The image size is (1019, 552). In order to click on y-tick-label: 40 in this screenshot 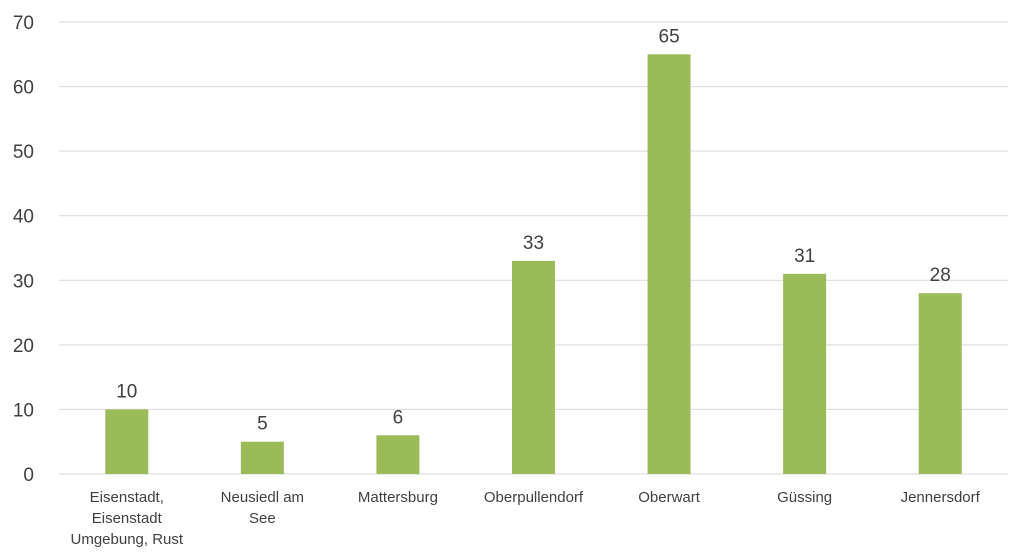, I will do `click(23, 217)`.